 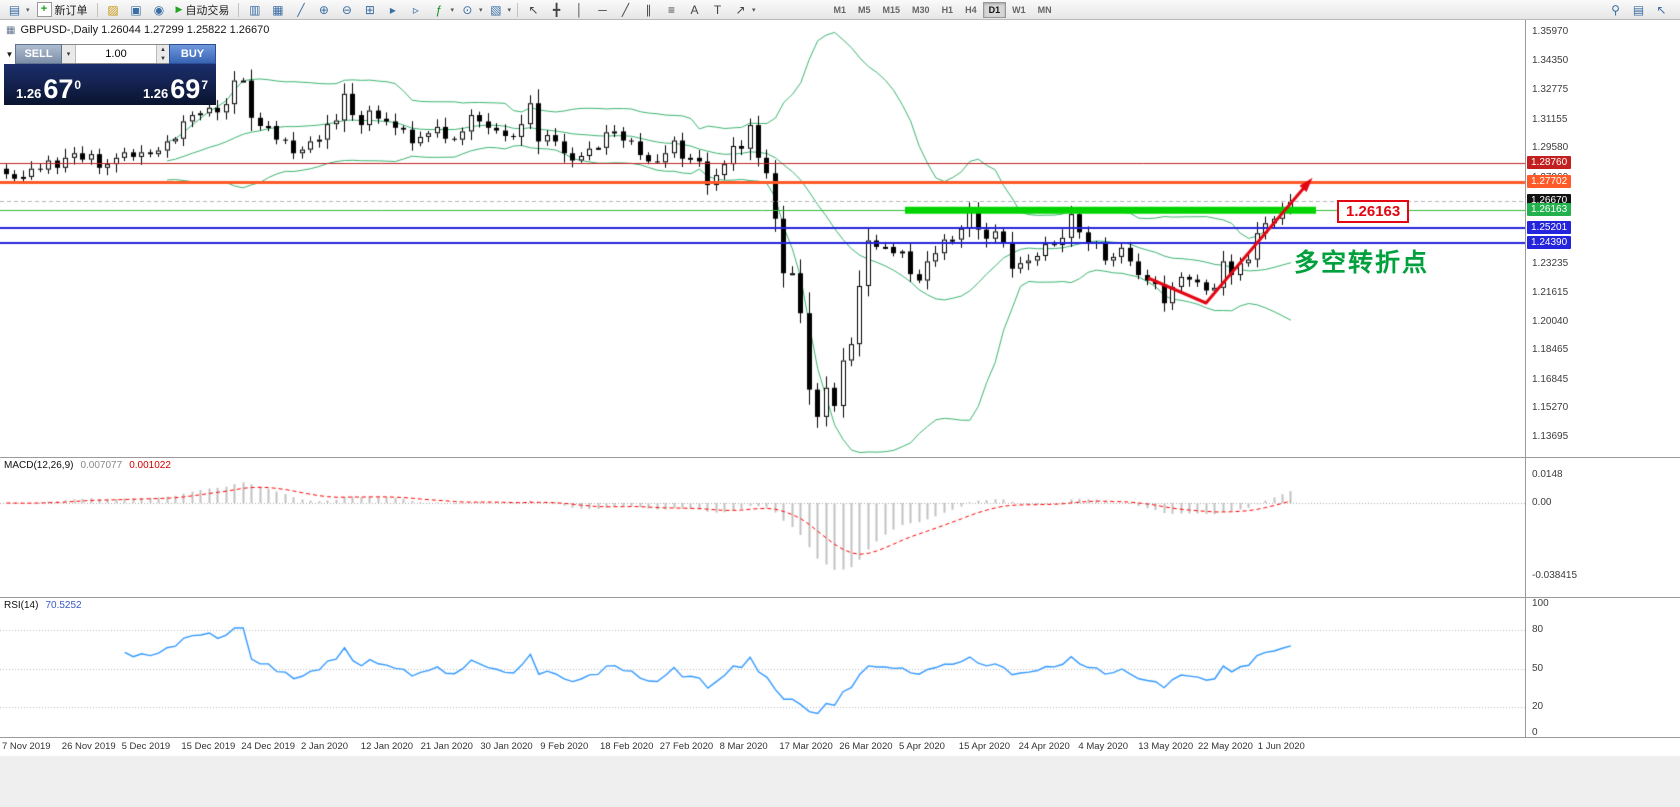 I want to click on date-axis-label: 26 Nov 2019, so click(x=88, y=746).